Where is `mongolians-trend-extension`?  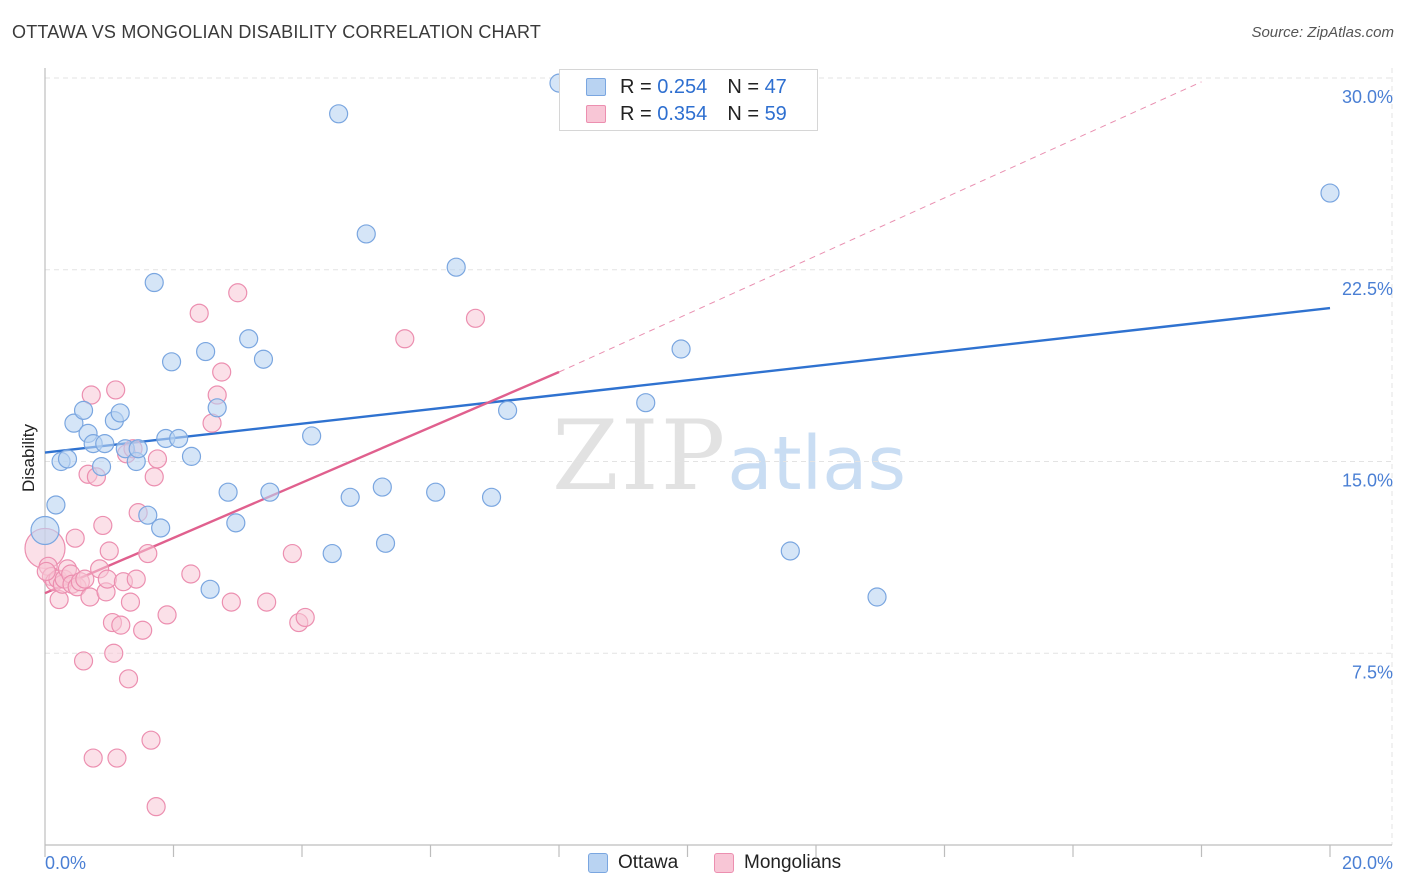
mongolians-trend-extension is located at coordinates (880, 227).